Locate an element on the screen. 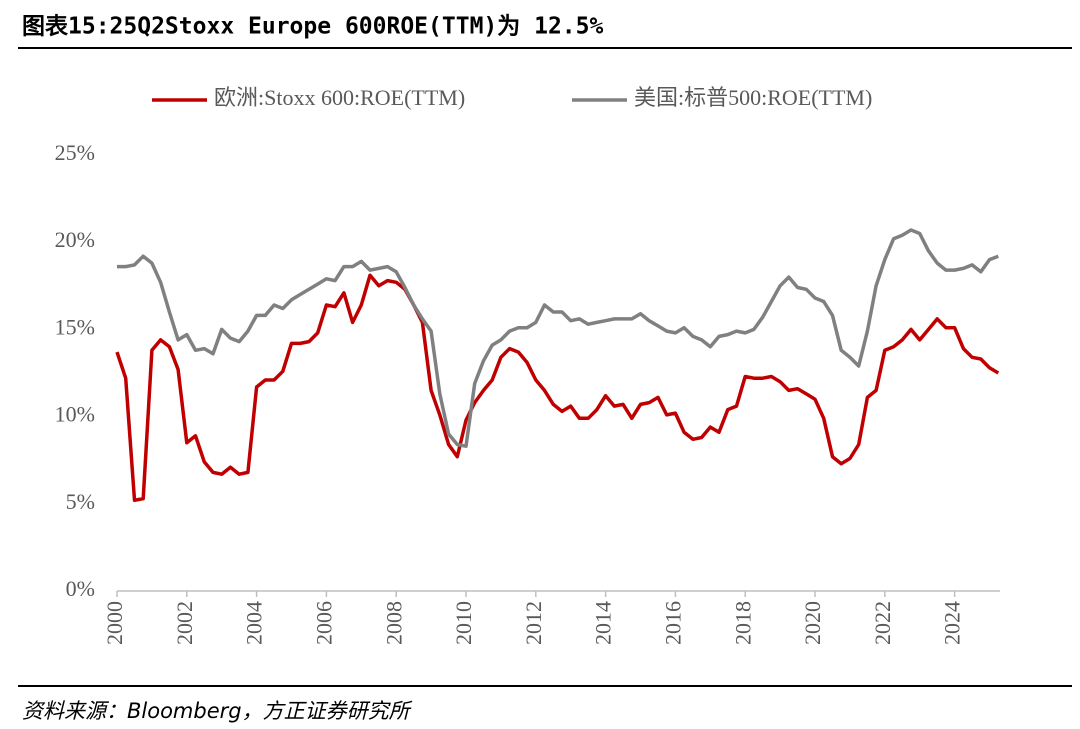 The width and height of the screenshot is (1080, 729). x-tick-label: 2024 is located at coordinates (952, 623).